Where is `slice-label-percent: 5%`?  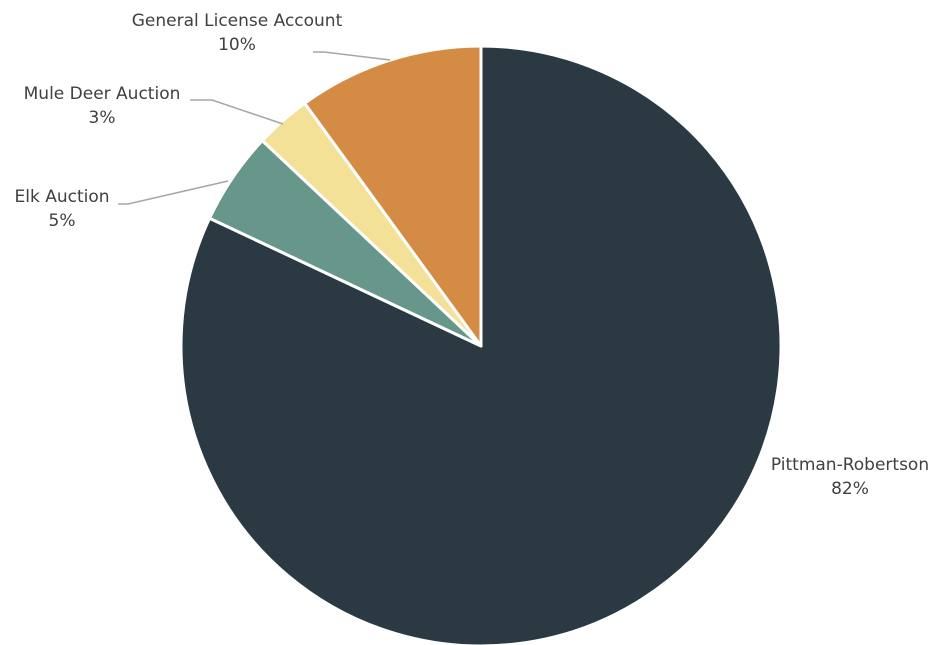
slice-label-percent: 5% is located at coordinates (62, 221).